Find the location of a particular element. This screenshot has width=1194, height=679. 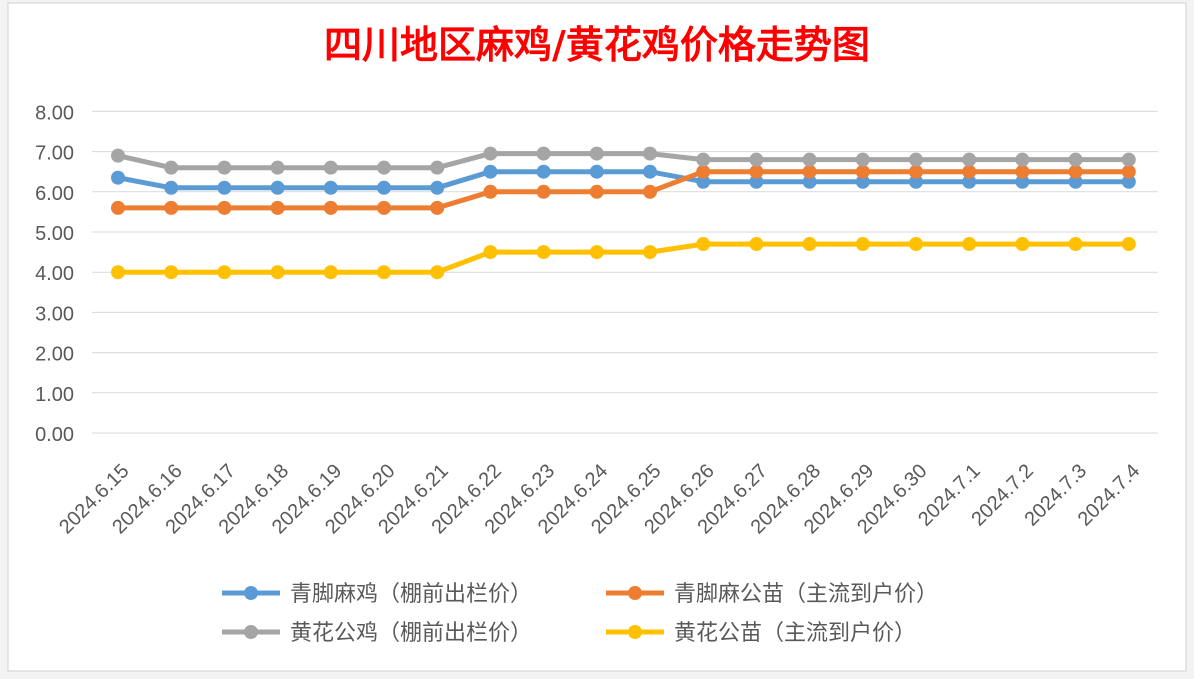

legend-label: 黄花公苗（主流到户价） is located at coordinates (795, 633).